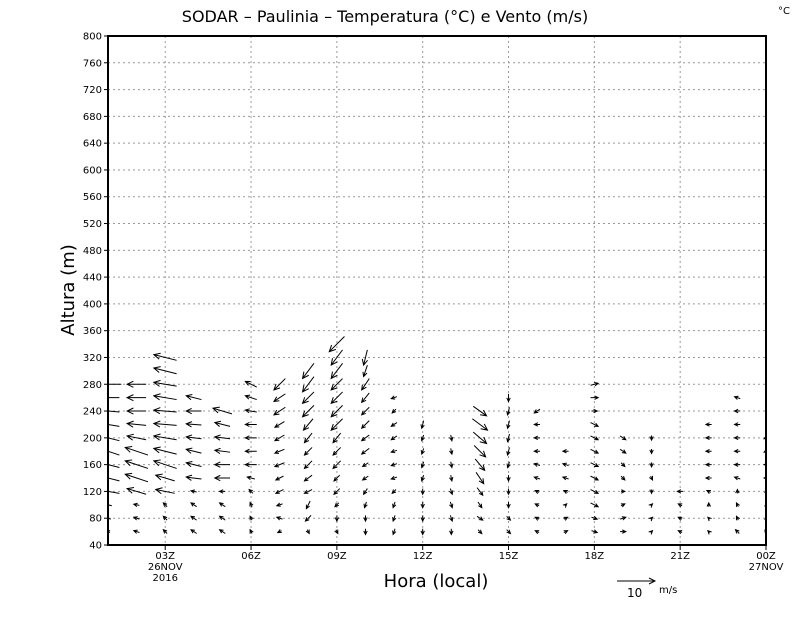  I want to click on y-axis-label: Altura (m), so click(68, 290).